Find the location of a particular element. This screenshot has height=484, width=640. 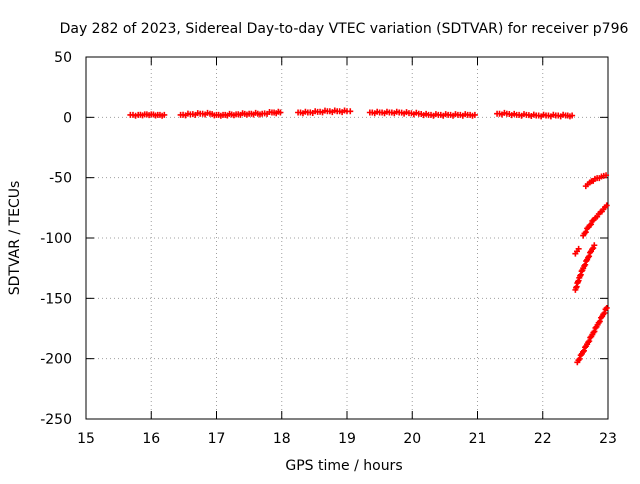

y-tick-labels: 50 0 -50 -100 -150 -200 -250 is located at coordinates (56, 239).